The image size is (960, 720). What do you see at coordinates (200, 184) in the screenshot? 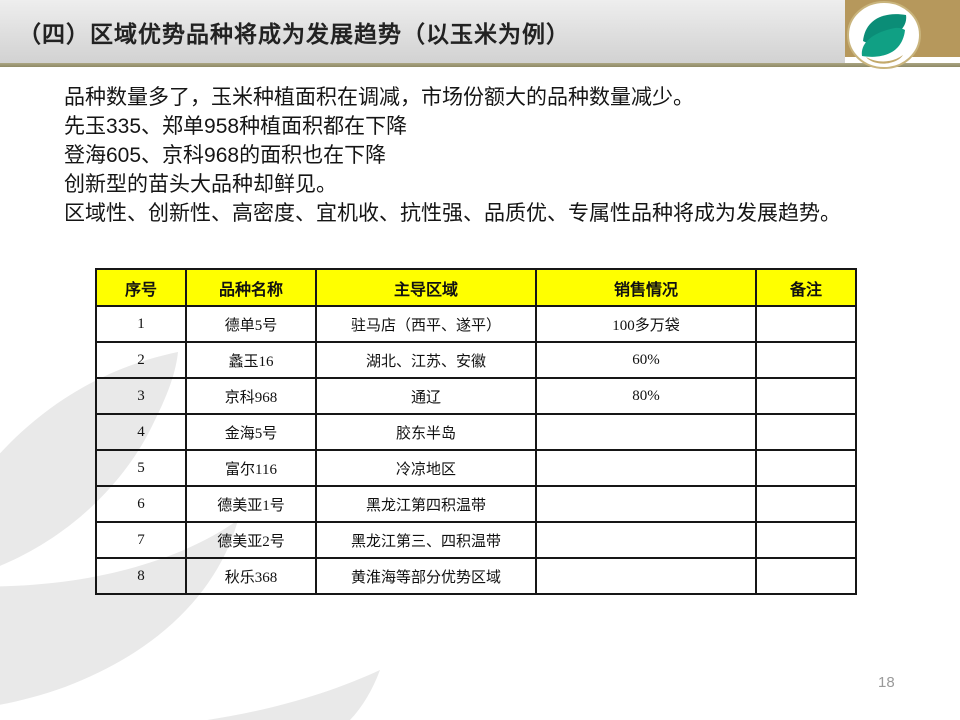
I see `body-paragraph: 创新型的苗头大品种却鲜见。` at bounding box center [200, 184].